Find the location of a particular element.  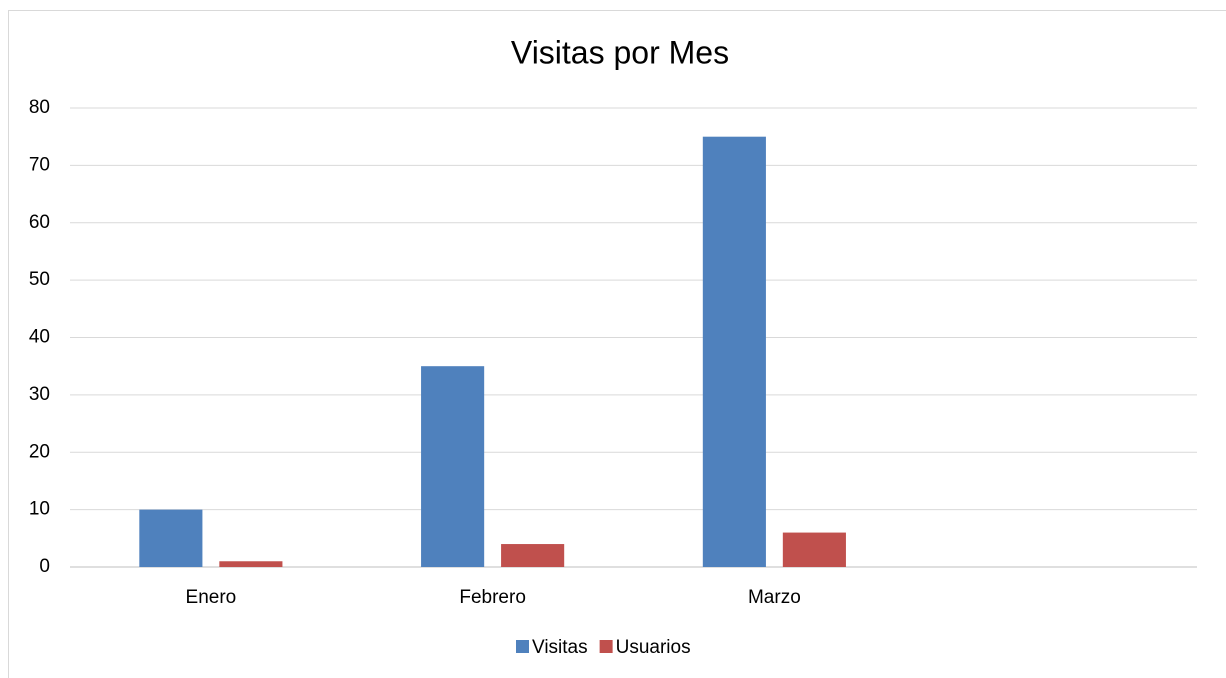

y-tick-label: 50 is located at coordinates (39, 279).